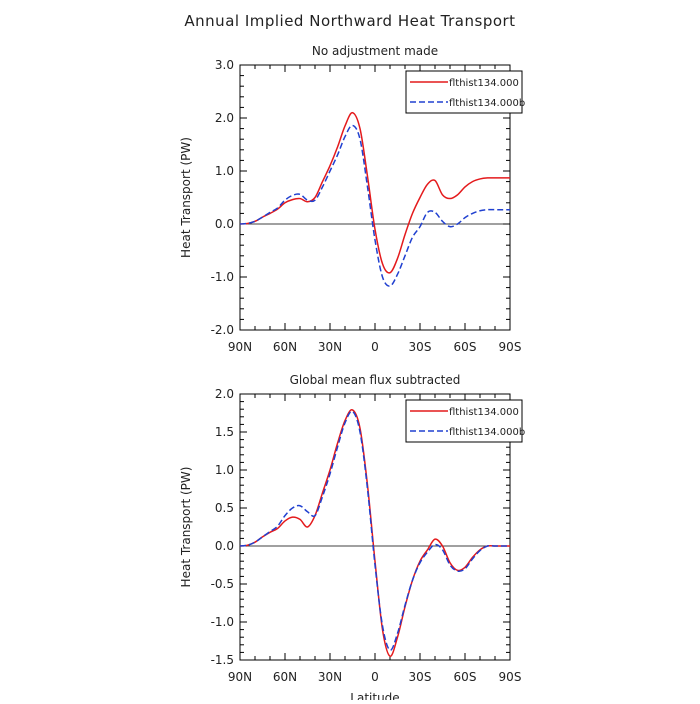 The width and height of the screenshot is (700, 704). I want to click on y-tick-label: 3.0, so click(224, 65).